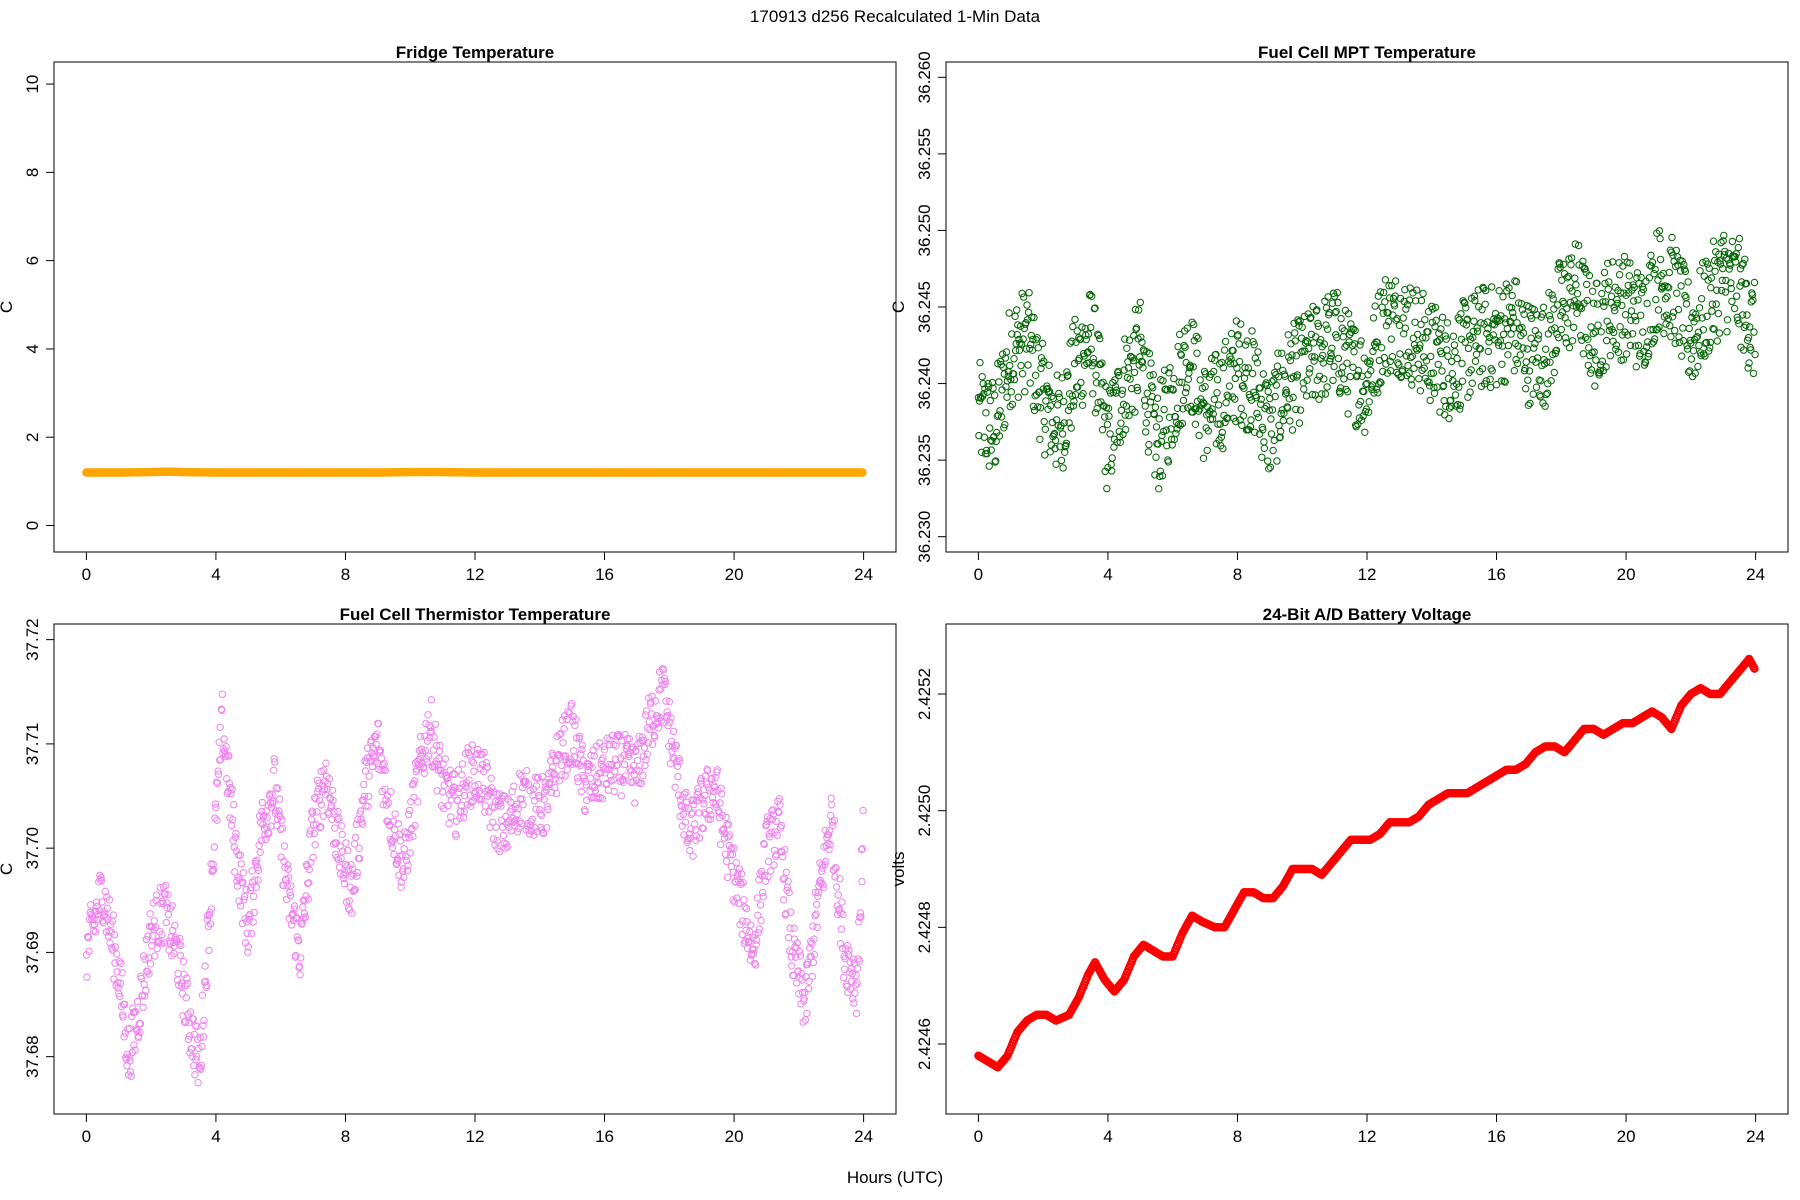 The width and height of the screenshot is (1800, 1200). Describe the element at coordinates (1496, 1136) in the screenshot. I see `x-tick-label: 16` at that location.